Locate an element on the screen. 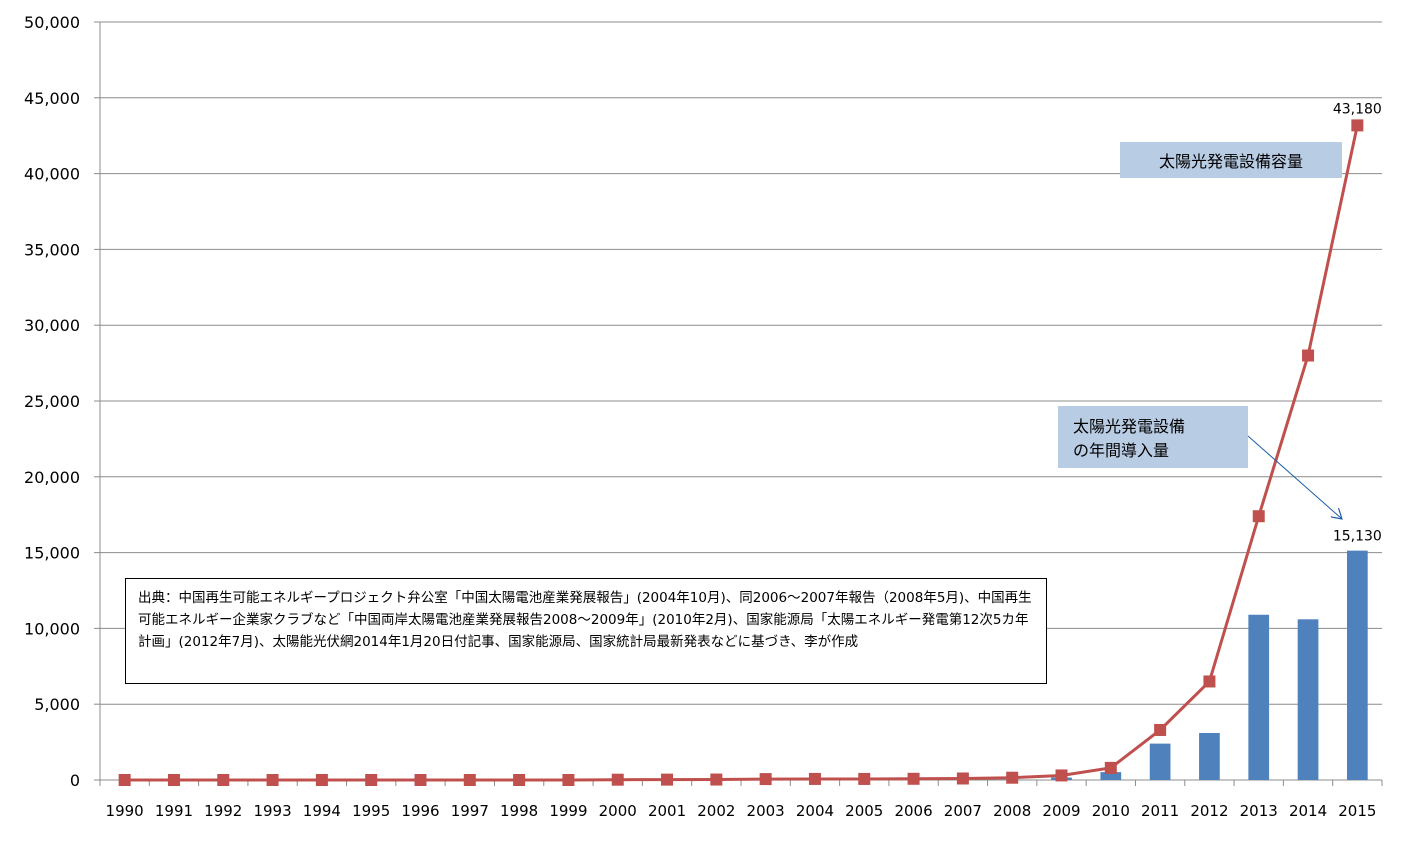 Image resolution: width=1410 pixels, height=843 pixels. x-tick-label: 1990 is located at coordinates (125, 811).